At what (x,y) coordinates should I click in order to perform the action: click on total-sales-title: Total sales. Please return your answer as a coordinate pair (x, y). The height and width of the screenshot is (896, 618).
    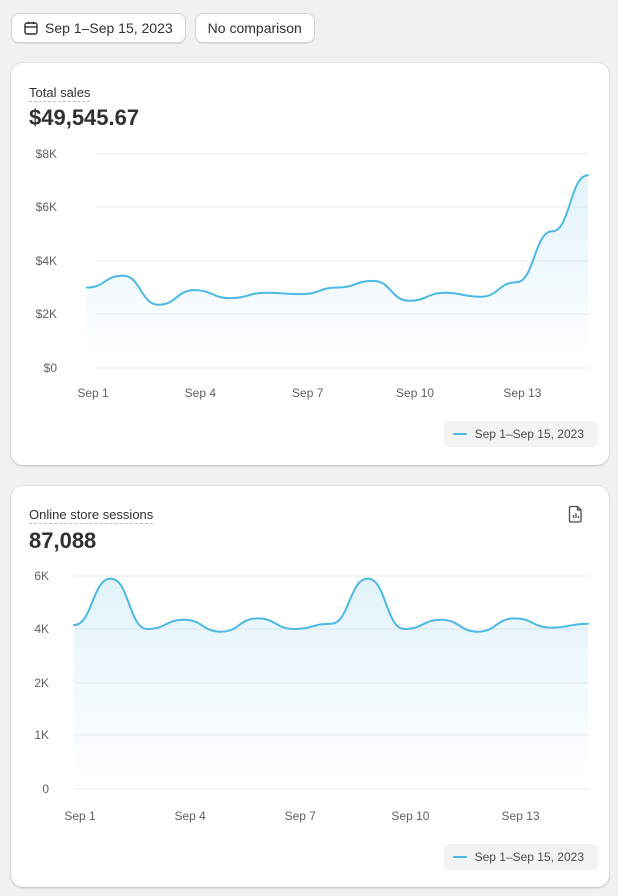
    Looking at the image, I should click on (60, 93).